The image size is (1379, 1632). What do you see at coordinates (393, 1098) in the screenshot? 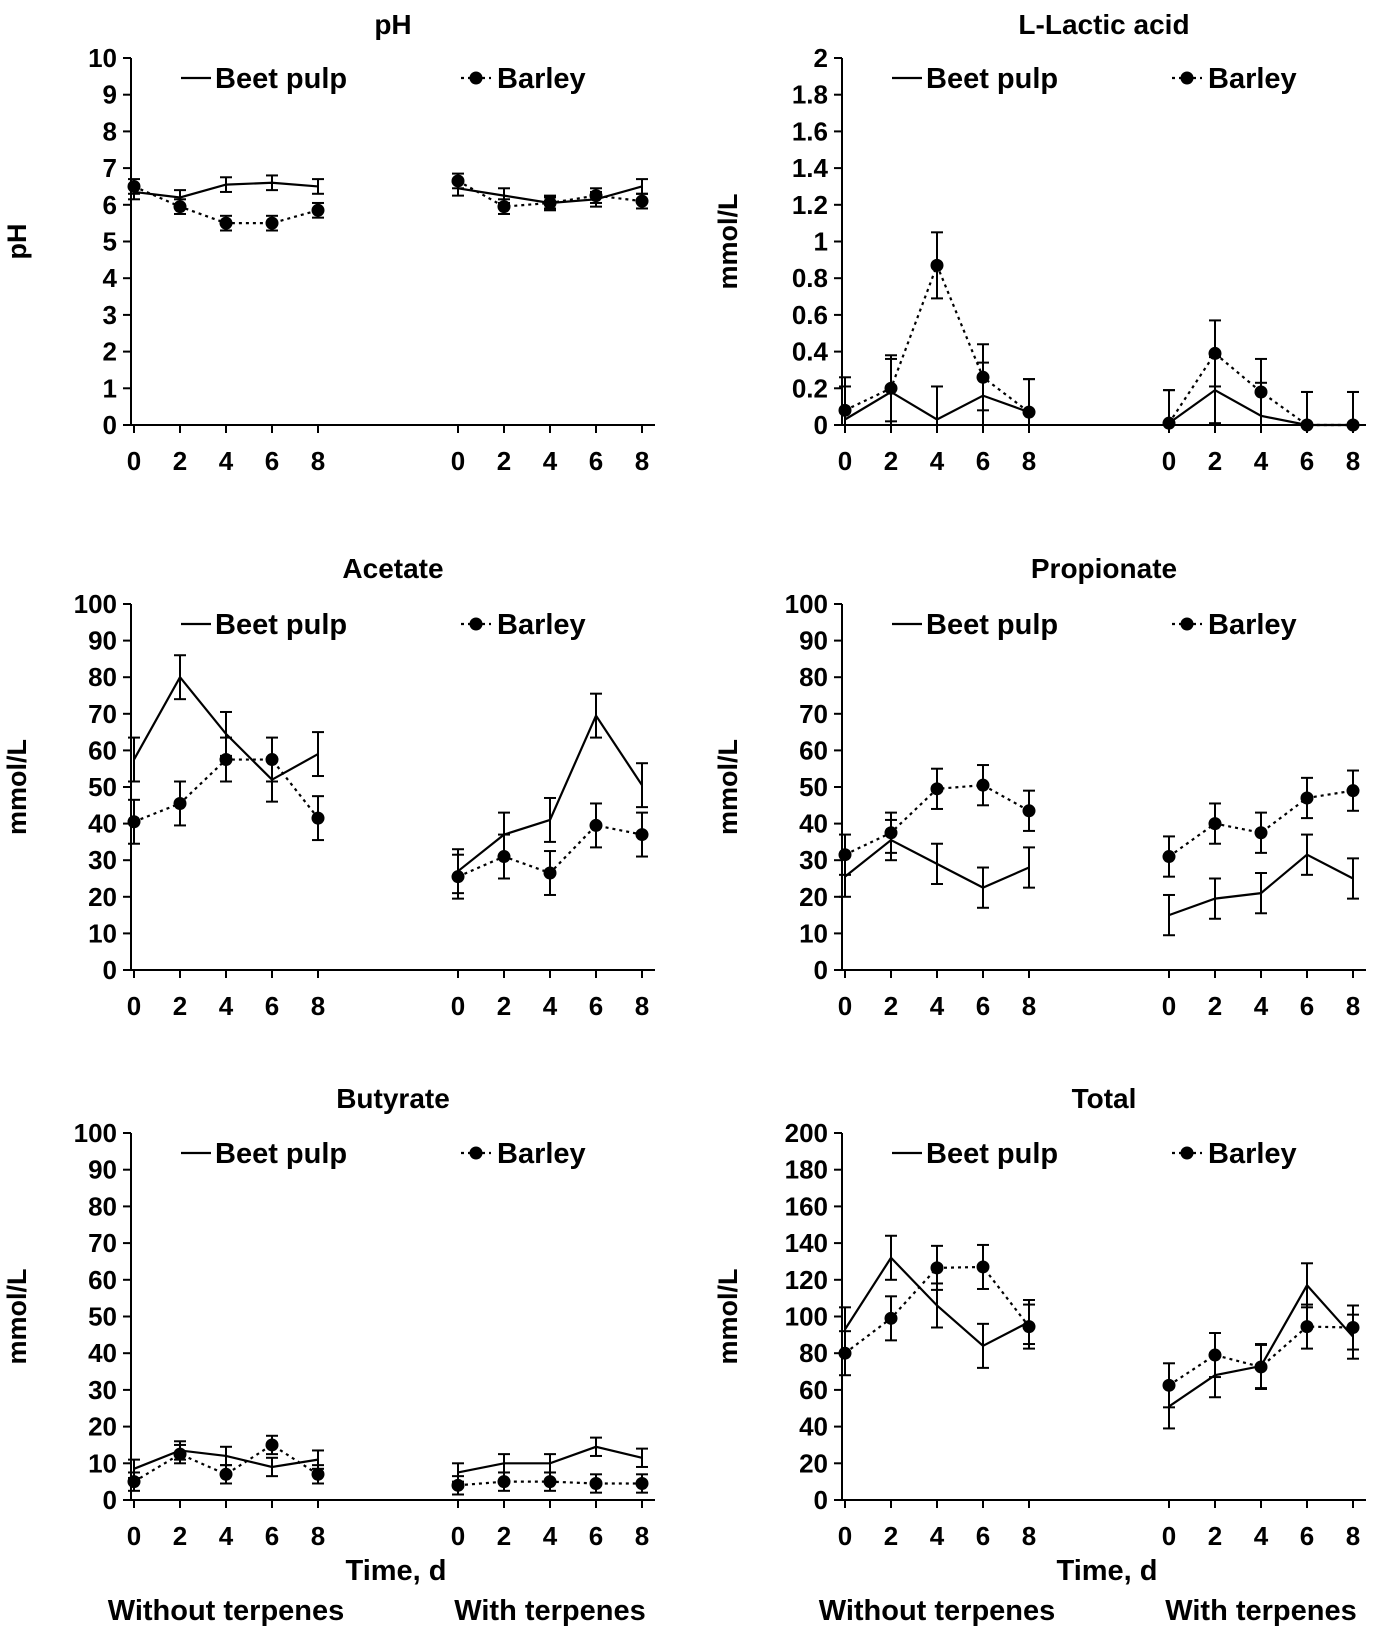
I see `chart-title: Butyrate` at bounding box center [393, 1098].